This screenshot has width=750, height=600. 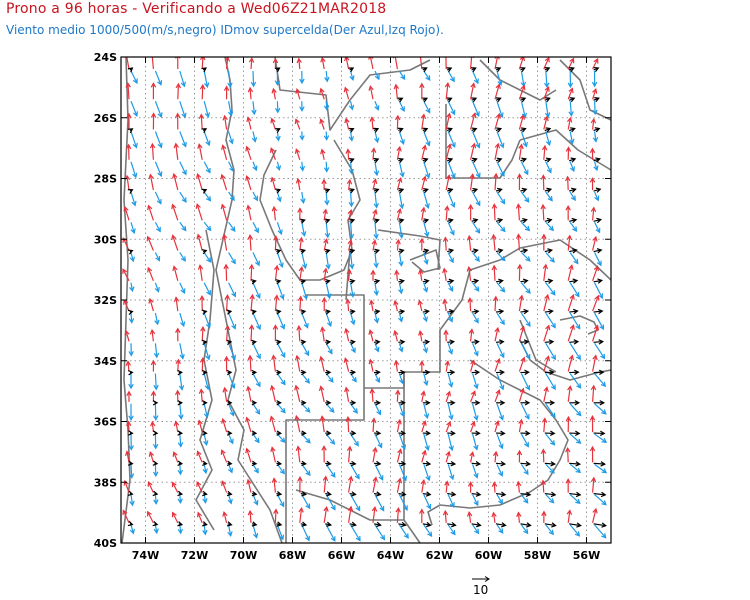 I want to click on lon-tick-label: 66W, so click(x=341, y=555).